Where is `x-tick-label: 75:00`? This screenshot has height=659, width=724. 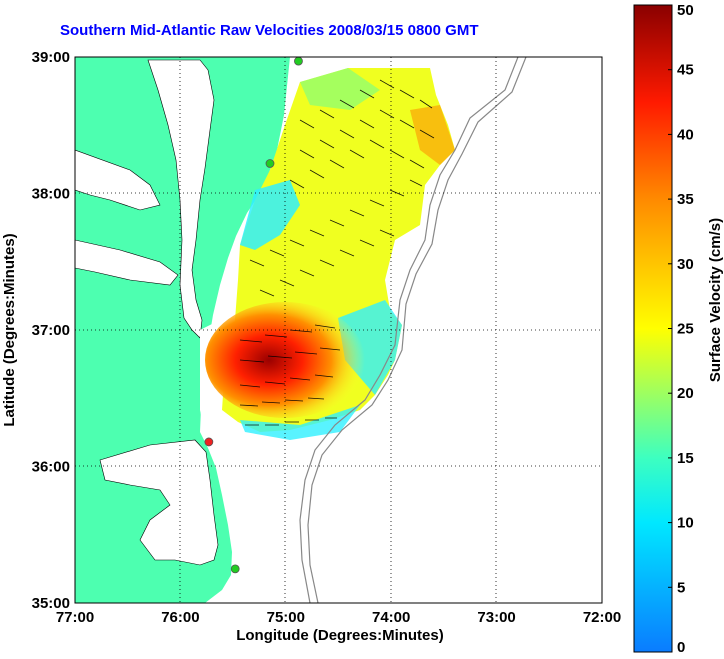
x-tick-label: 75:00 is located at coordinates (286, 617).